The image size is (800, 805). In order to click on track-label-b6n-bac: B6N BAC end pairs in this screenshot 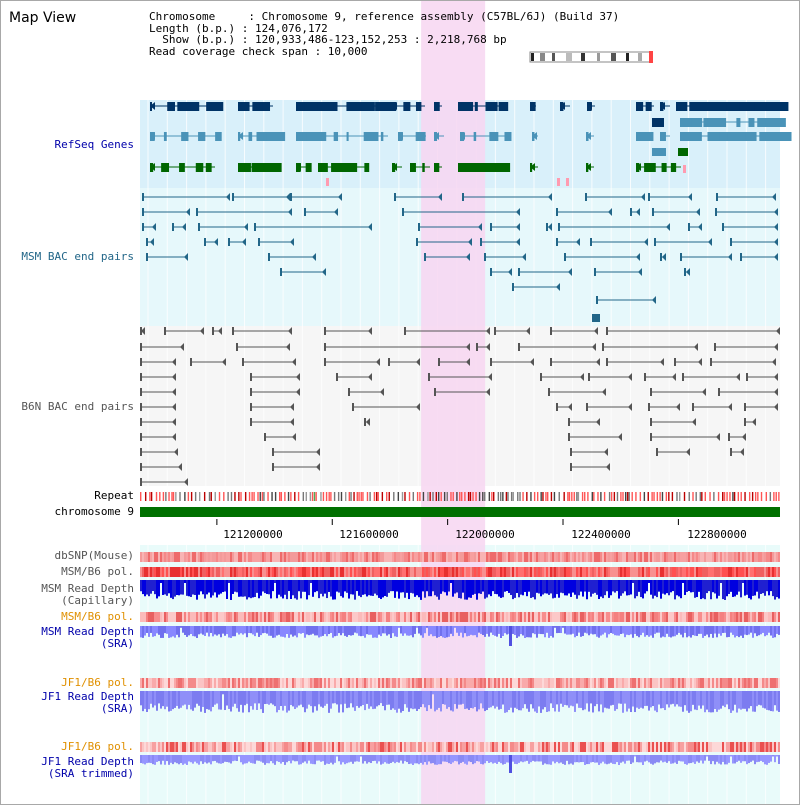, I will do `click(77, 406)`.